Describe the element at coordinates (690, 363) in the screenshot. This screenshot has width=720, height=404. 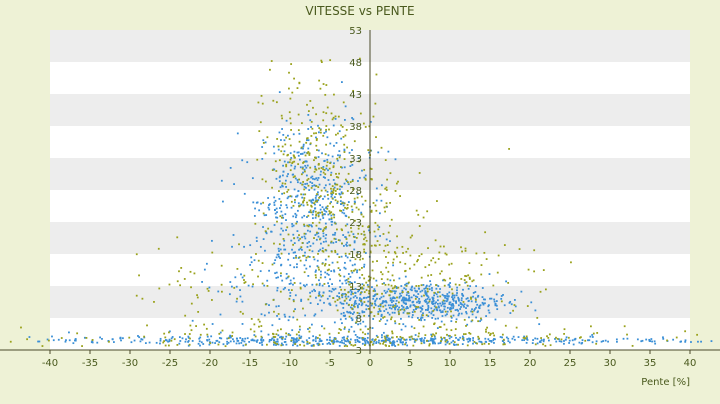
I see `x-tick-label: 40` at that location.